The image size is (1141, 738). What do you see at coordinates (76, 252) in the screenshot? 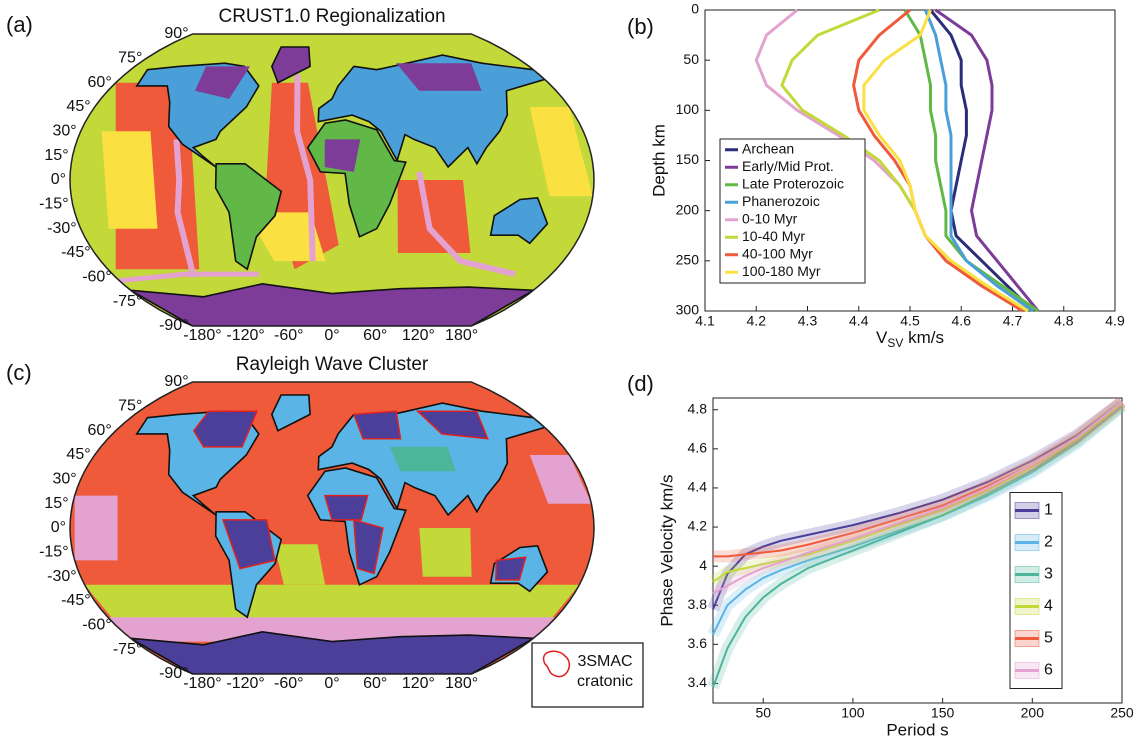
I see `lat-label: -45°` at bounding box center [76, 252].